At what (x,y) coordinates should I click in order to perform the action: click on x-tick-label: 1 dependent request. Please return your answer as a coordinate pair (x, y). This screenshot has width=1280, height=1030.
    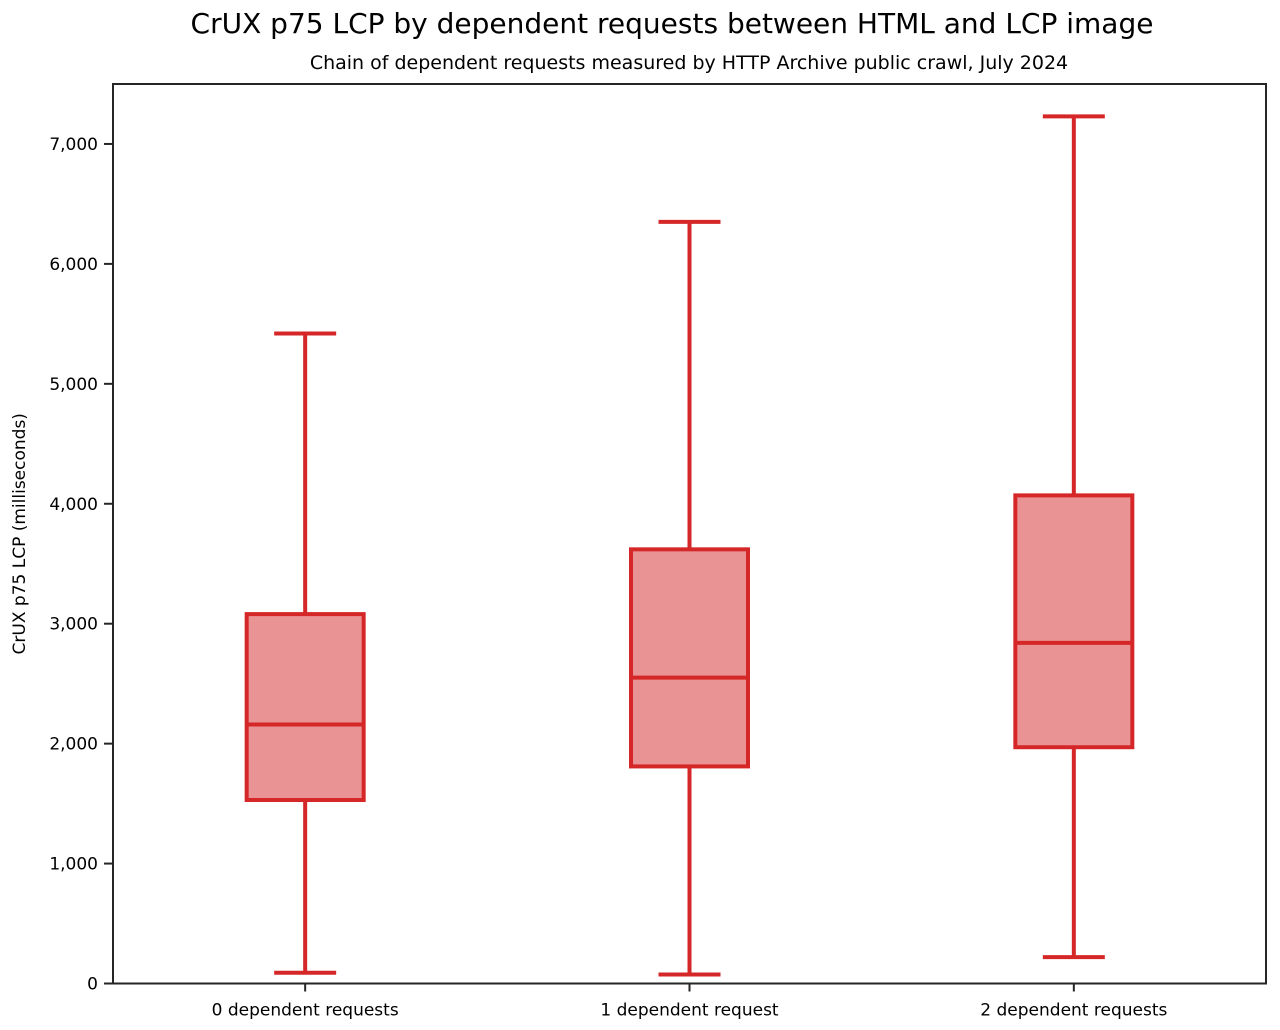
    Looking at the image, I should click on (689, 1011).